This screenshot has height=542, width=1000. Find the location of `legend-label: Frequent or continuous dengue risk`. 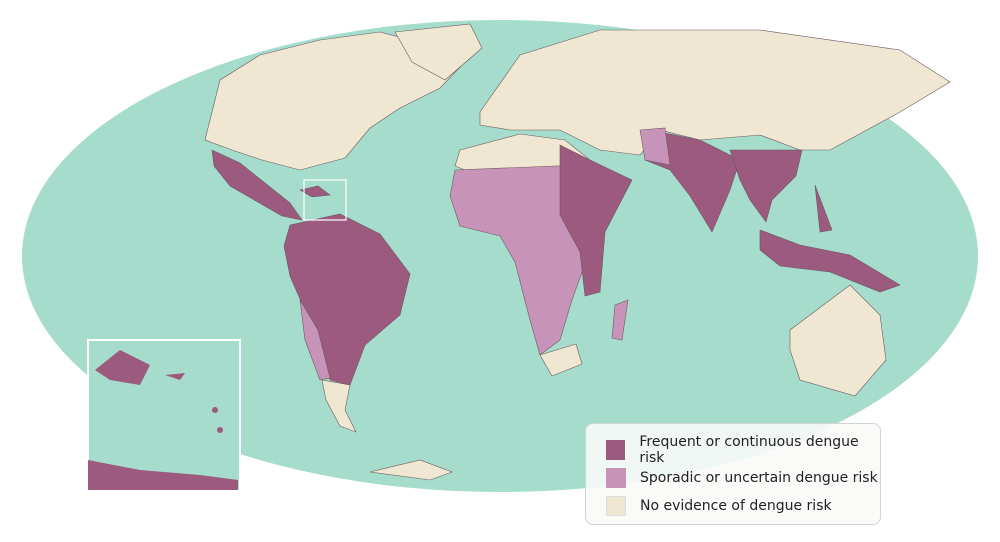

legend-label: Frequent or continuous dengue risk is located at coordinates (749, 450).